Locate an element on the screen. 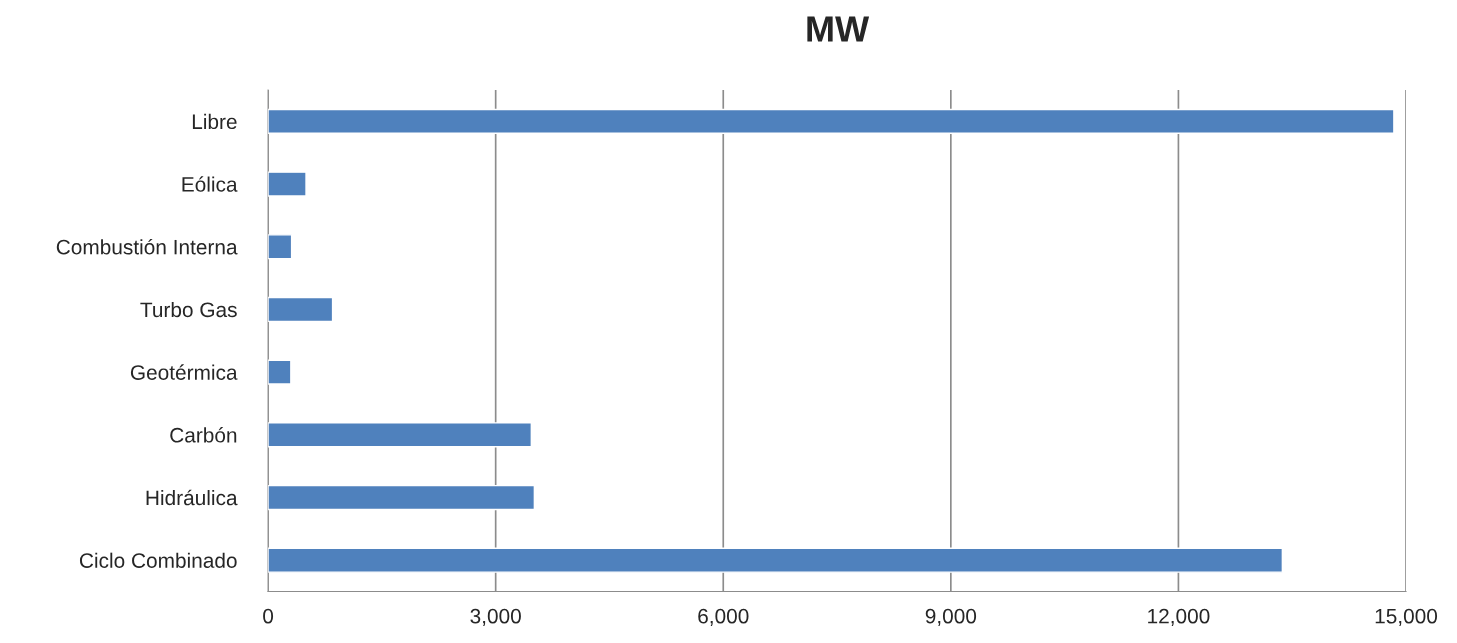 The image size is (1457, 643). x-tick-label: 0 is located at coordinates (268, 616).